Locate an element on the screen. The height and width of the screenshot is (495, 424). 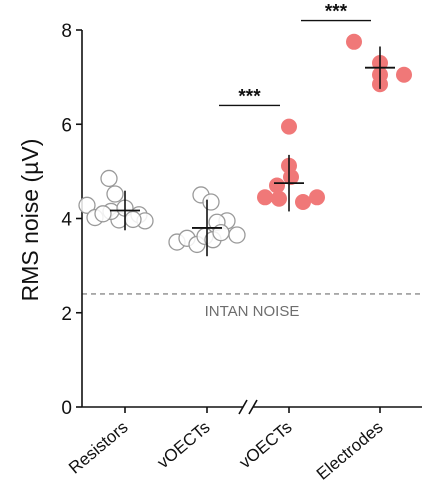
y-tick-label: 6 is located at coordinates (66, 125).